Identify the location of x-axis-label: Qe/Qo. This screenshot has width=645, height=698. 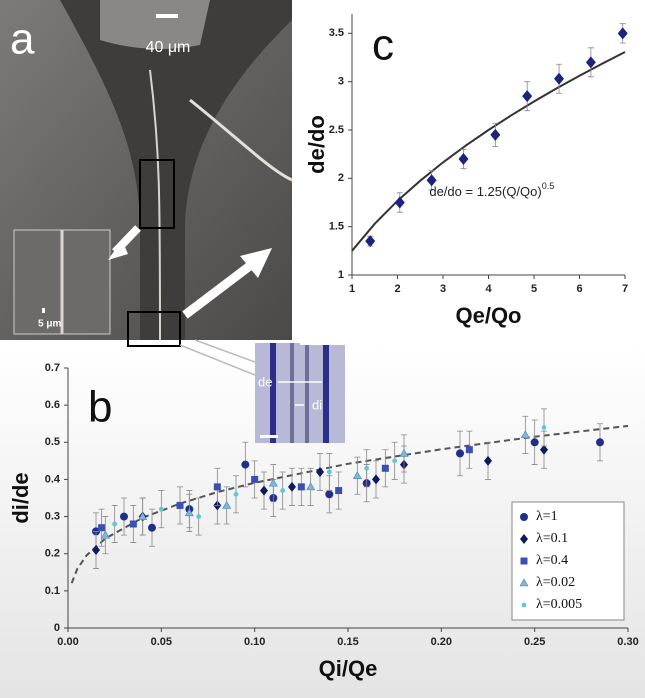
(488, 315).